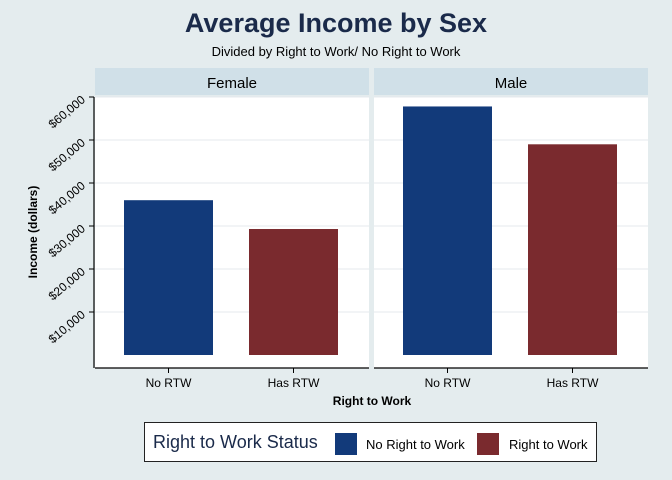 Image resolution: width=672 pixels, height=480 pixels. I want to click on bar-male-no-rtw, so click(447, 231).